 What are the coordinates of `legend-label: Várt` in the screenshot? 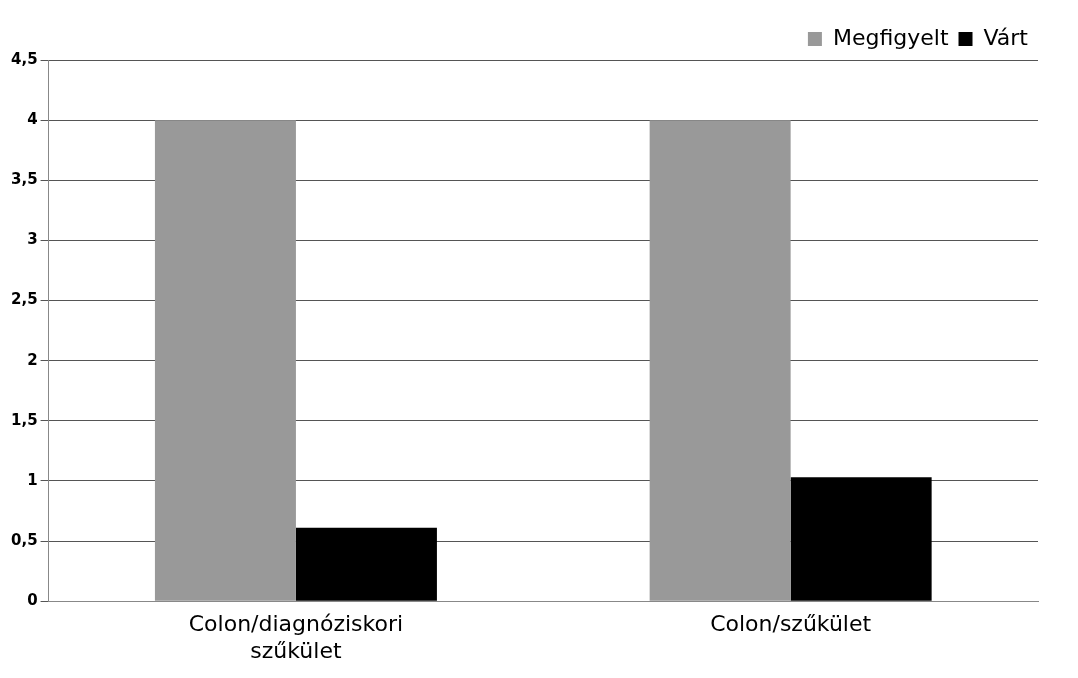 It's located at (1006, 37).